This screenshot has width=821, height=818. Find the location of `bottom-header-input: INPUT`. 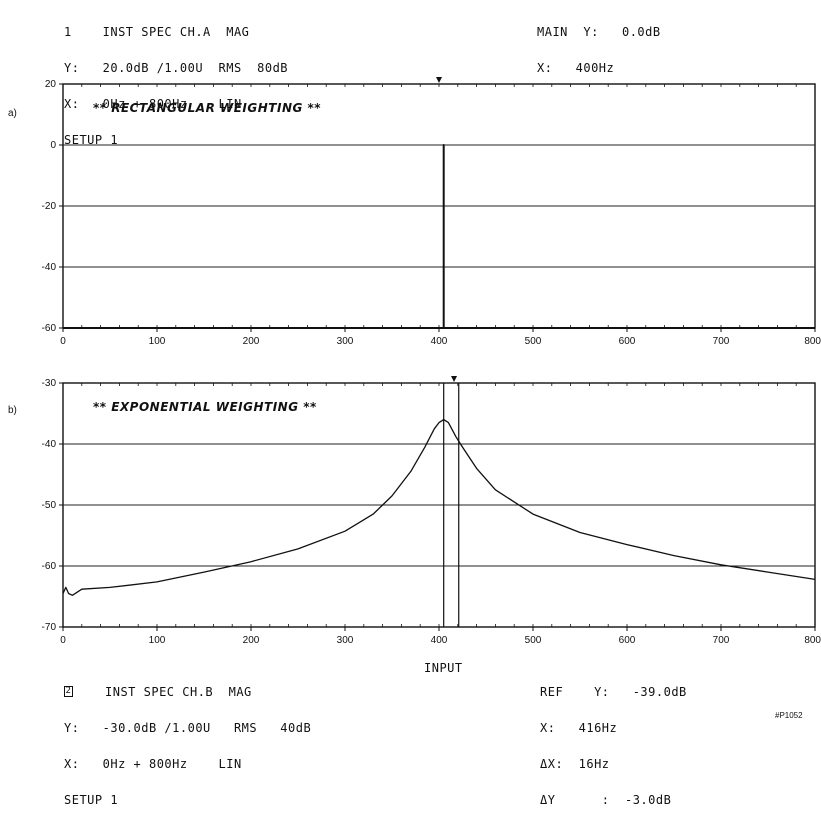

bottom-header-input: INPUT is located at coordinates (443, 668).